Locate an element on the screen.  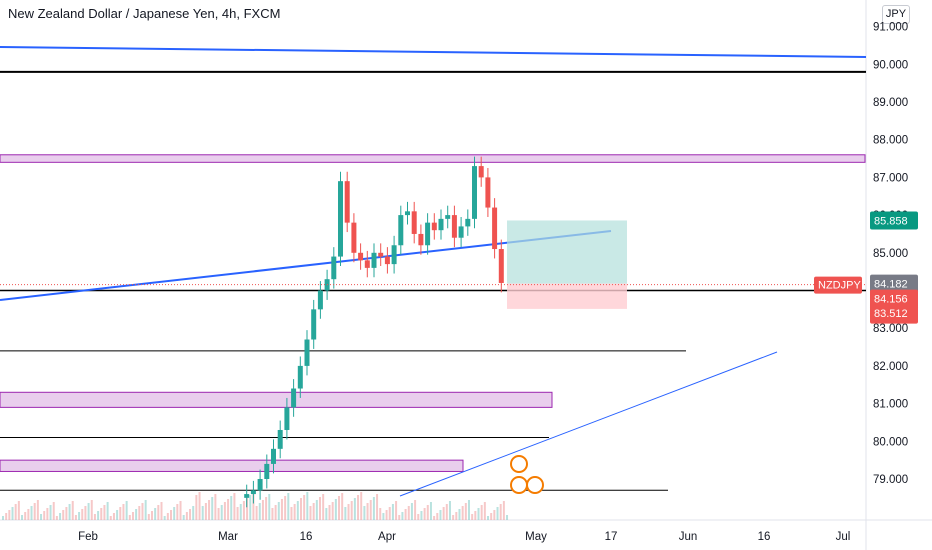
price-axis-label: 83.000 is located at coordinates (890, 329).